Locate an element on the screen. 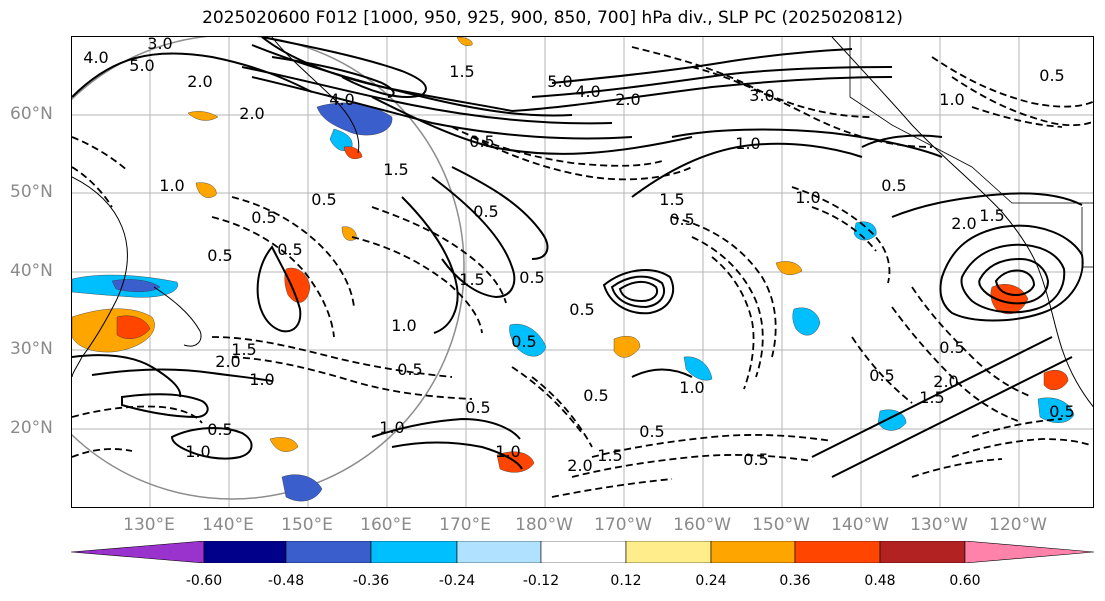 This screenshot has height=601, width=1105. colorbar-tick-label: -0.24 is located at coordinates (457, 581).